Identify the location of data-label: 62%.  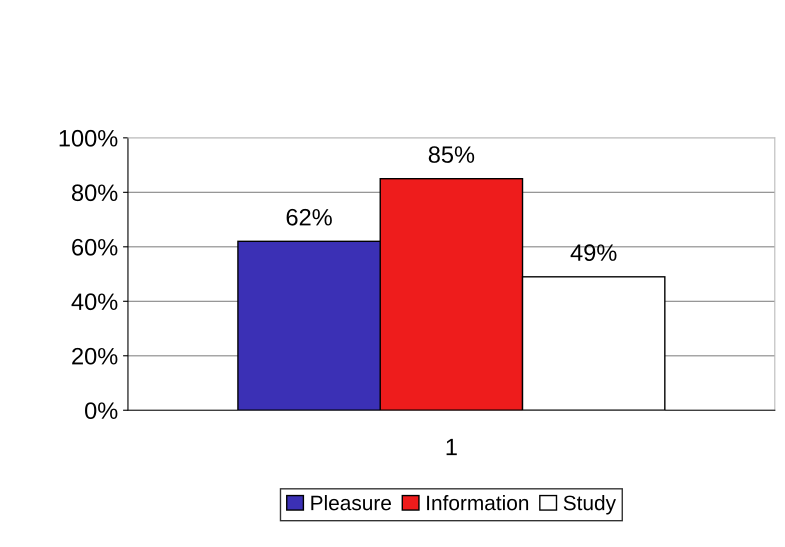
(309, 217).